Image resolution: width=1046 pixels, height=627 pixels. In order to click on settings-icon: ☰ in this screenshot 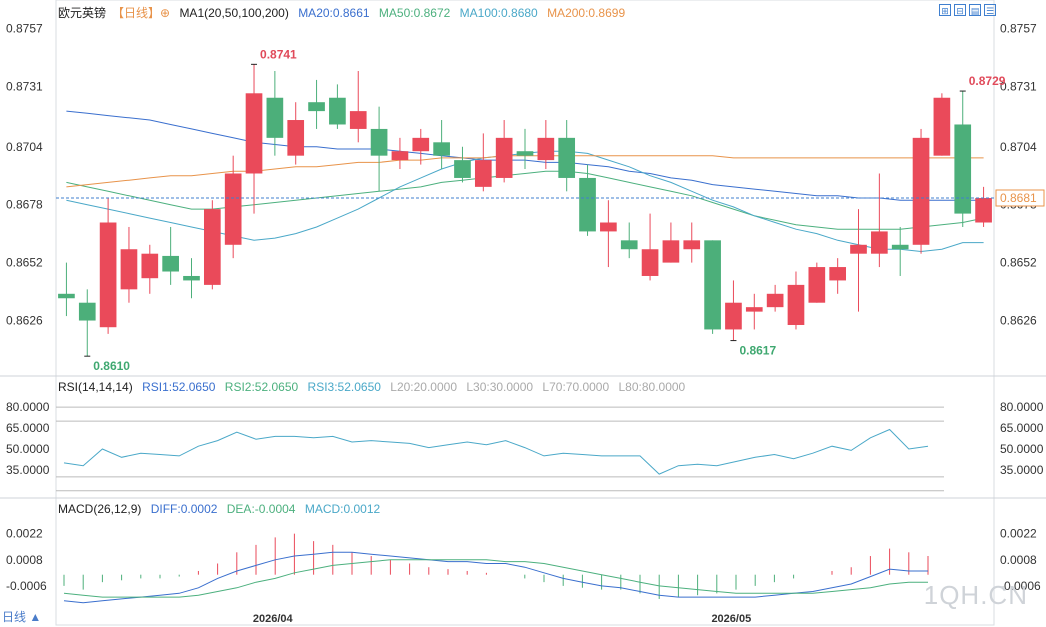, I will do `click(990, 10)`.